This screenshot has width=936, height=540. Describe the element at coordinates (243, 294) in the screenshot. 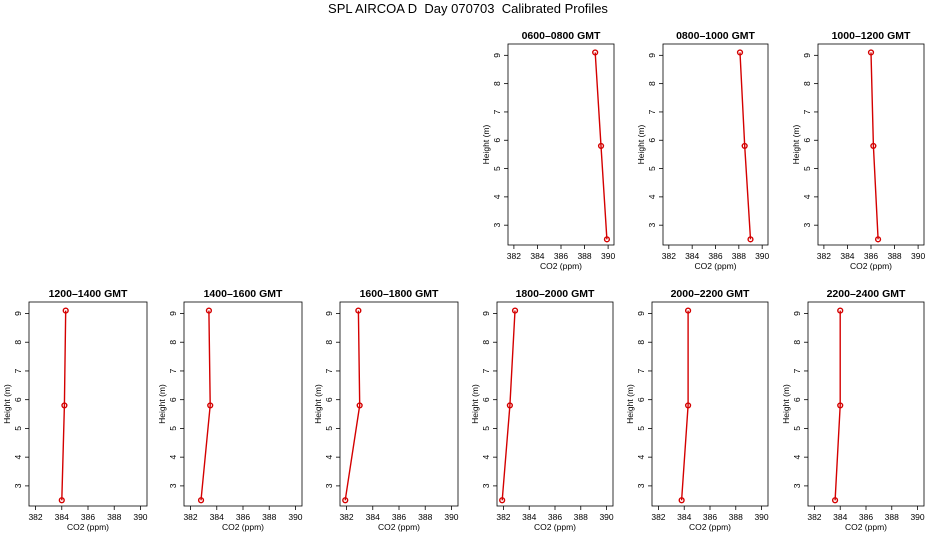

I see `panel-title: 1400–1600 GMT` at that location.